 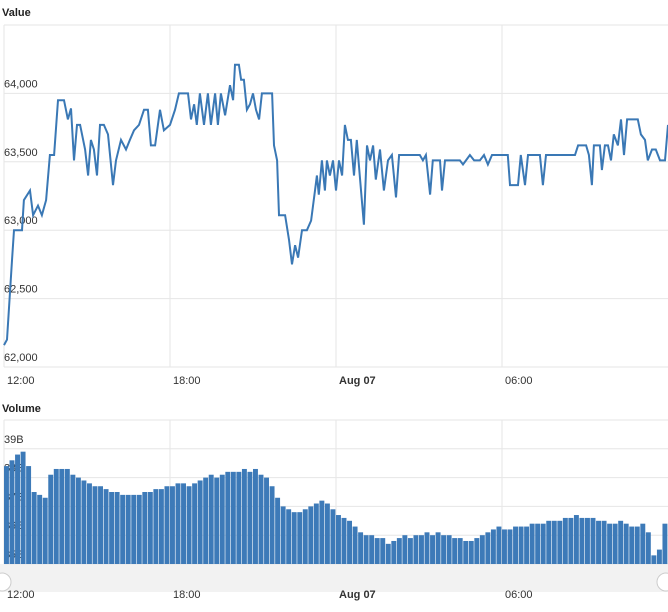 What do you see at coordinates (21, 221) in the screenshot?
I see `y-tick-label: 63,000` at bounding box center [21, 221].